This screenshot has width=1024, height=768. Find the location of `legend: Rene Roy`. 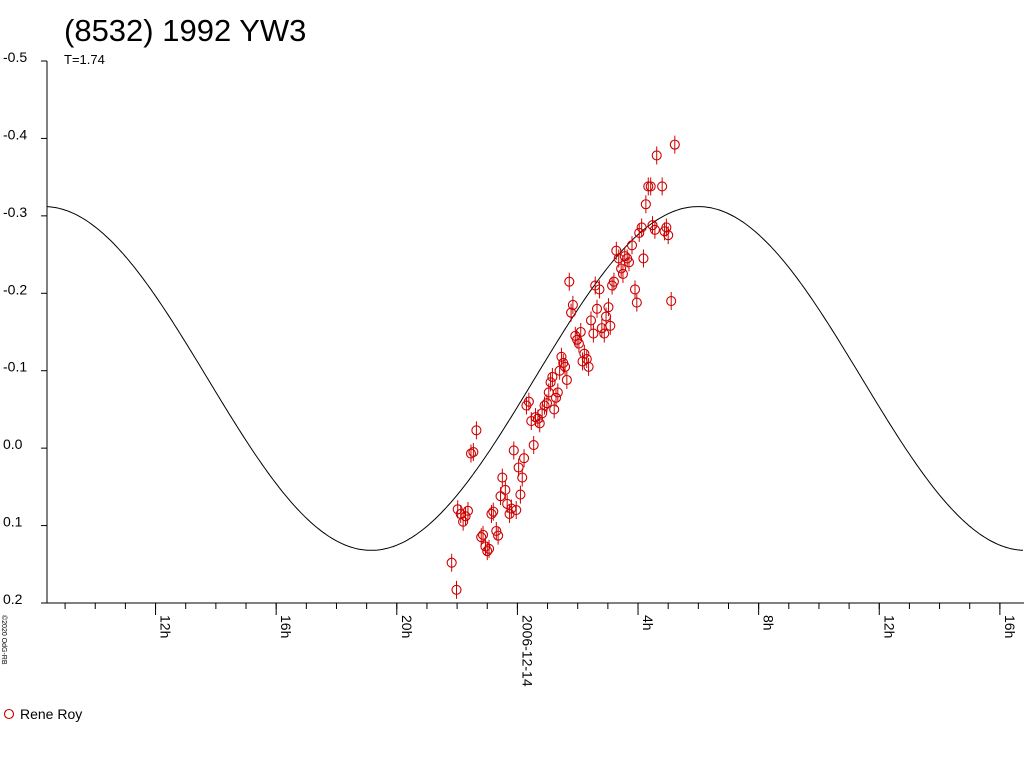

legend: Rene Roy is located at coordinates (42, 714).